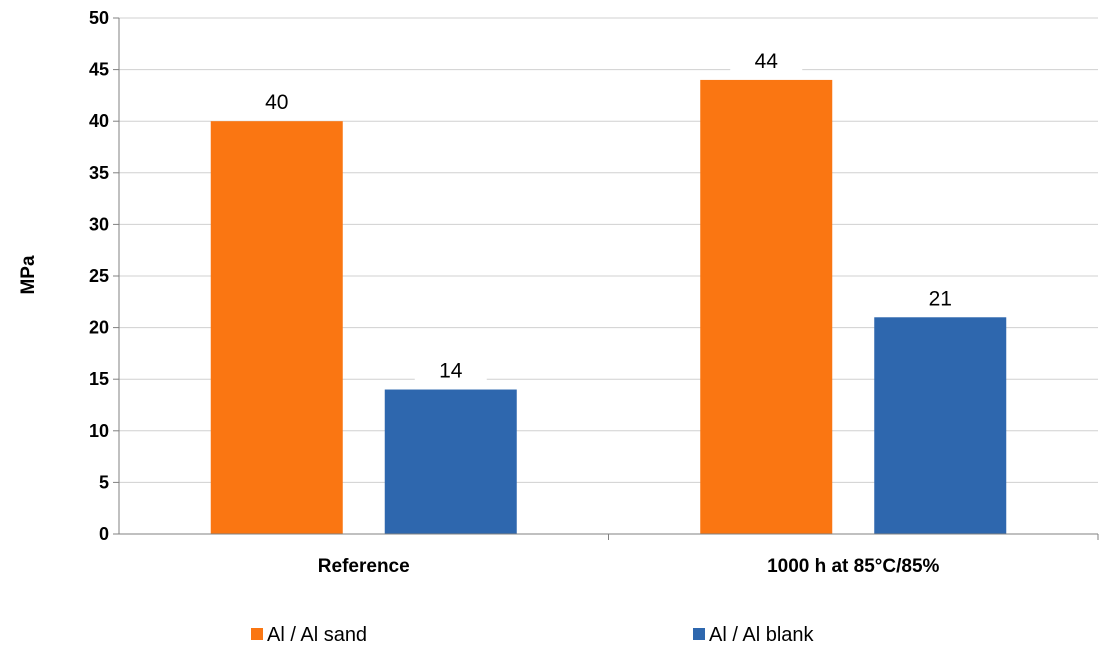  What do you see at coordinates (99, 173) in the screenshot?
I see `y-tick-label: 35` at bounding box center [99, 173].